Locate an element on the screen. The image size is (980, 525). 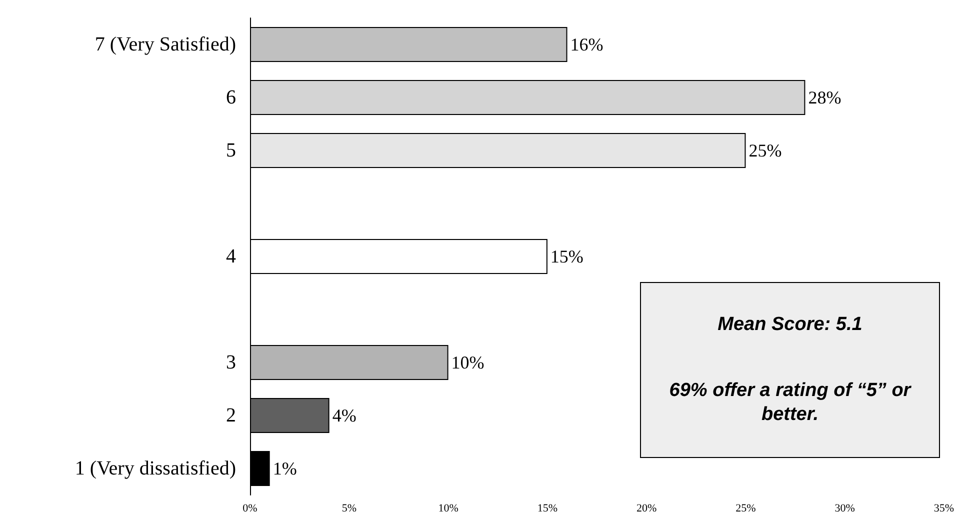
data-label: 28% is located at coordinates (825, 98).